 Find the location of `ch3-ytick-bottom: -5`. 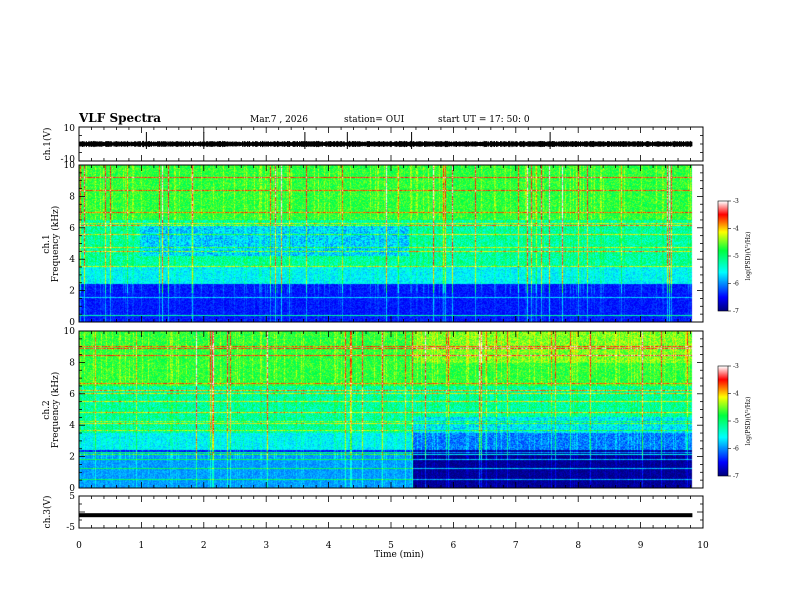

ch3-ytick-bottom: -5 is located at coordinates (70, 528).